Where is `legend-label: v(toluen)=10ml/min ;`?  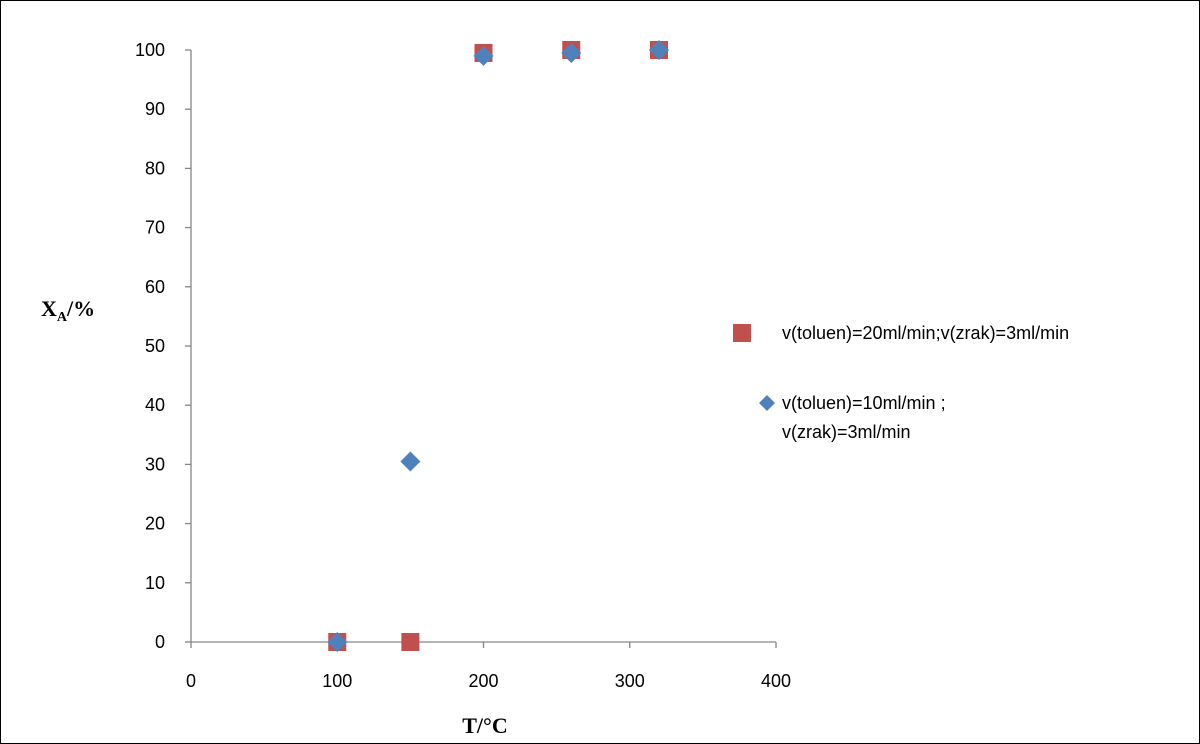
legend-label: v(toluen)=10ml/min ; is located at coordinates (864, 403).